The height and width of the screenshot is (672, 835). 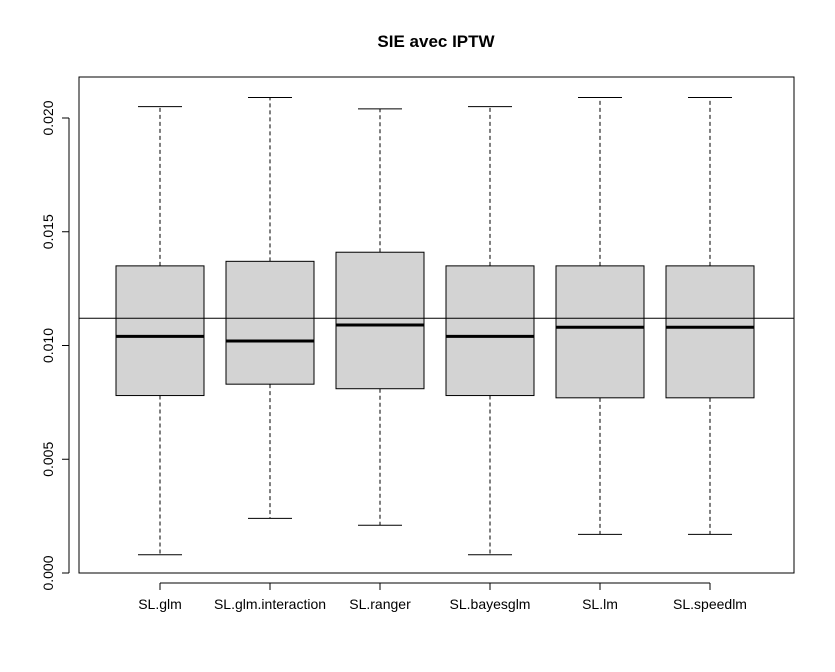 I want to click on y-tick-label: 0.020, so click(x=48, y=117).